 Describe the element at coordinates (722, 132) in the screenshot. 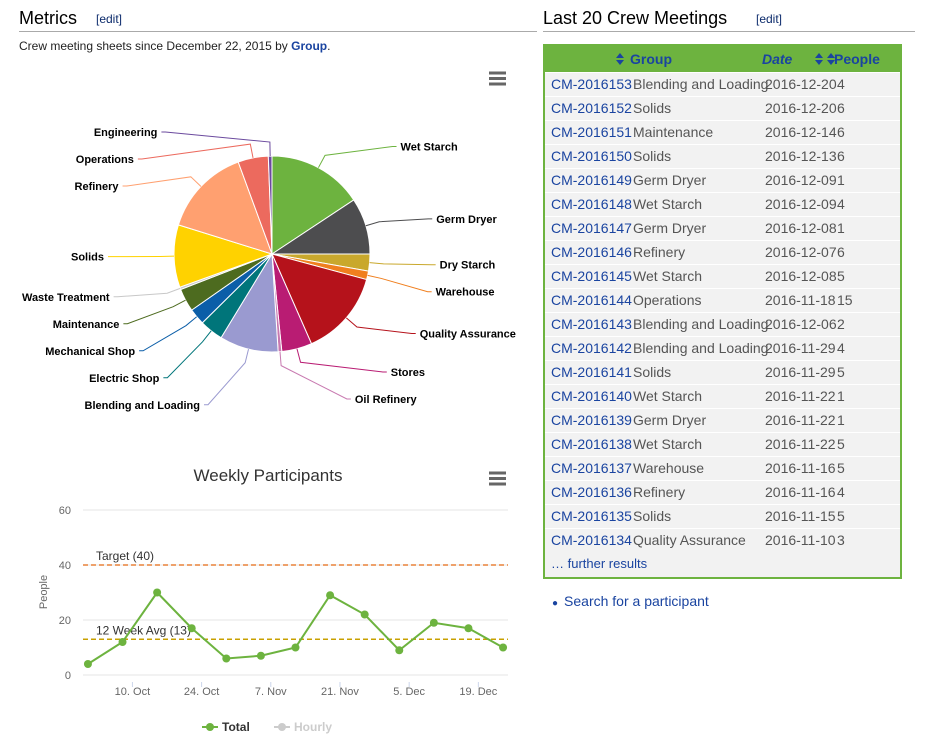

I see `table-row: CM-2016151 Maintenance 2016-12-14 6` at that location.